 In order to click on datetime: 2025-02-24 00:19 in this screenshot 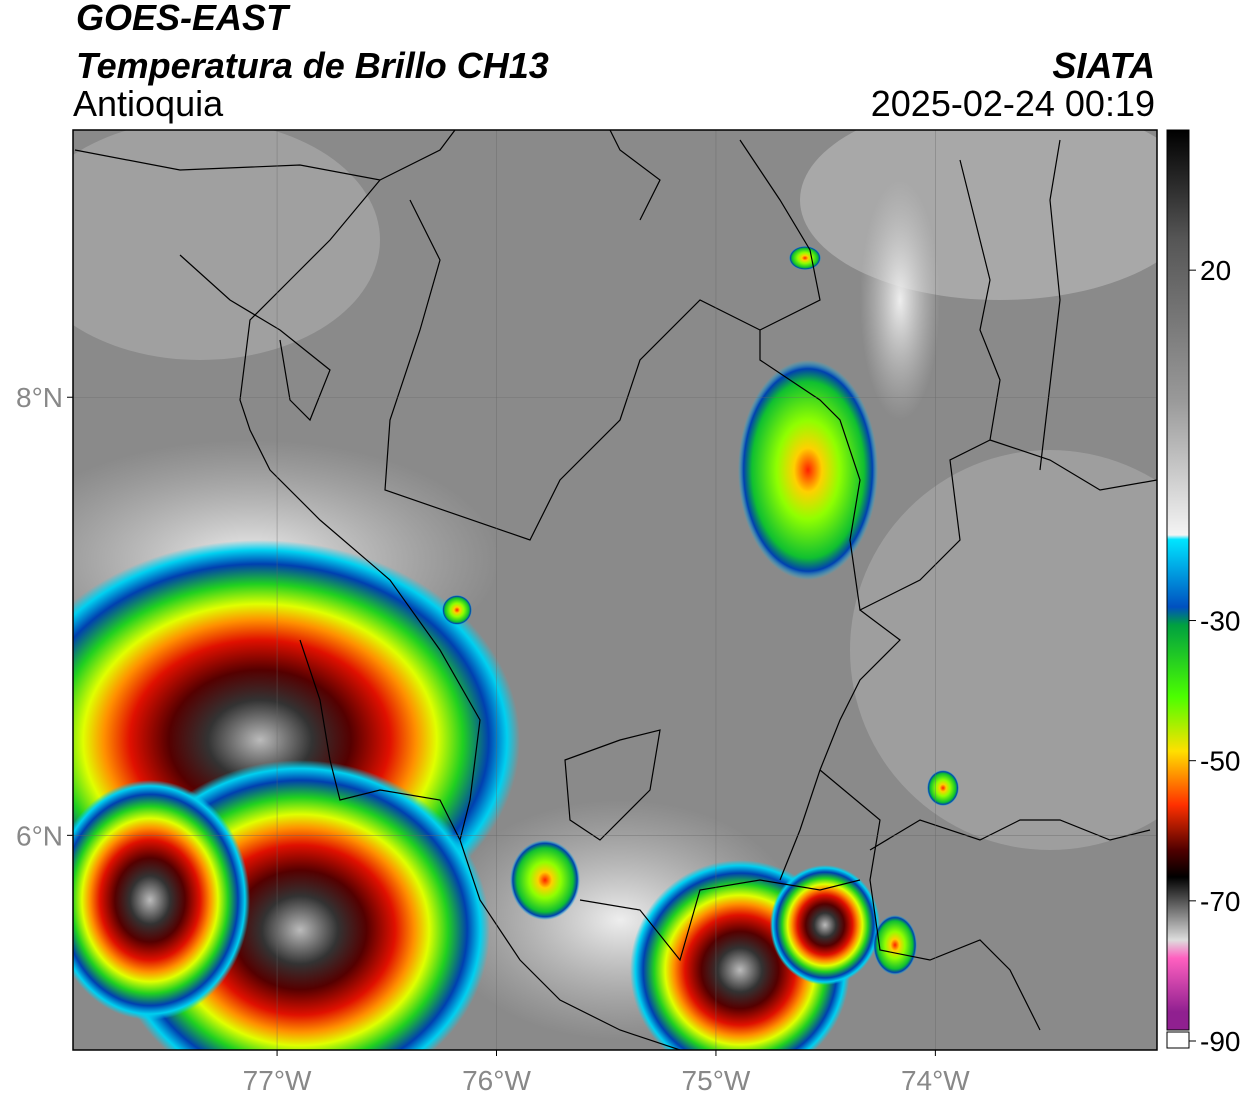, I will do `click(1013, 103)`.